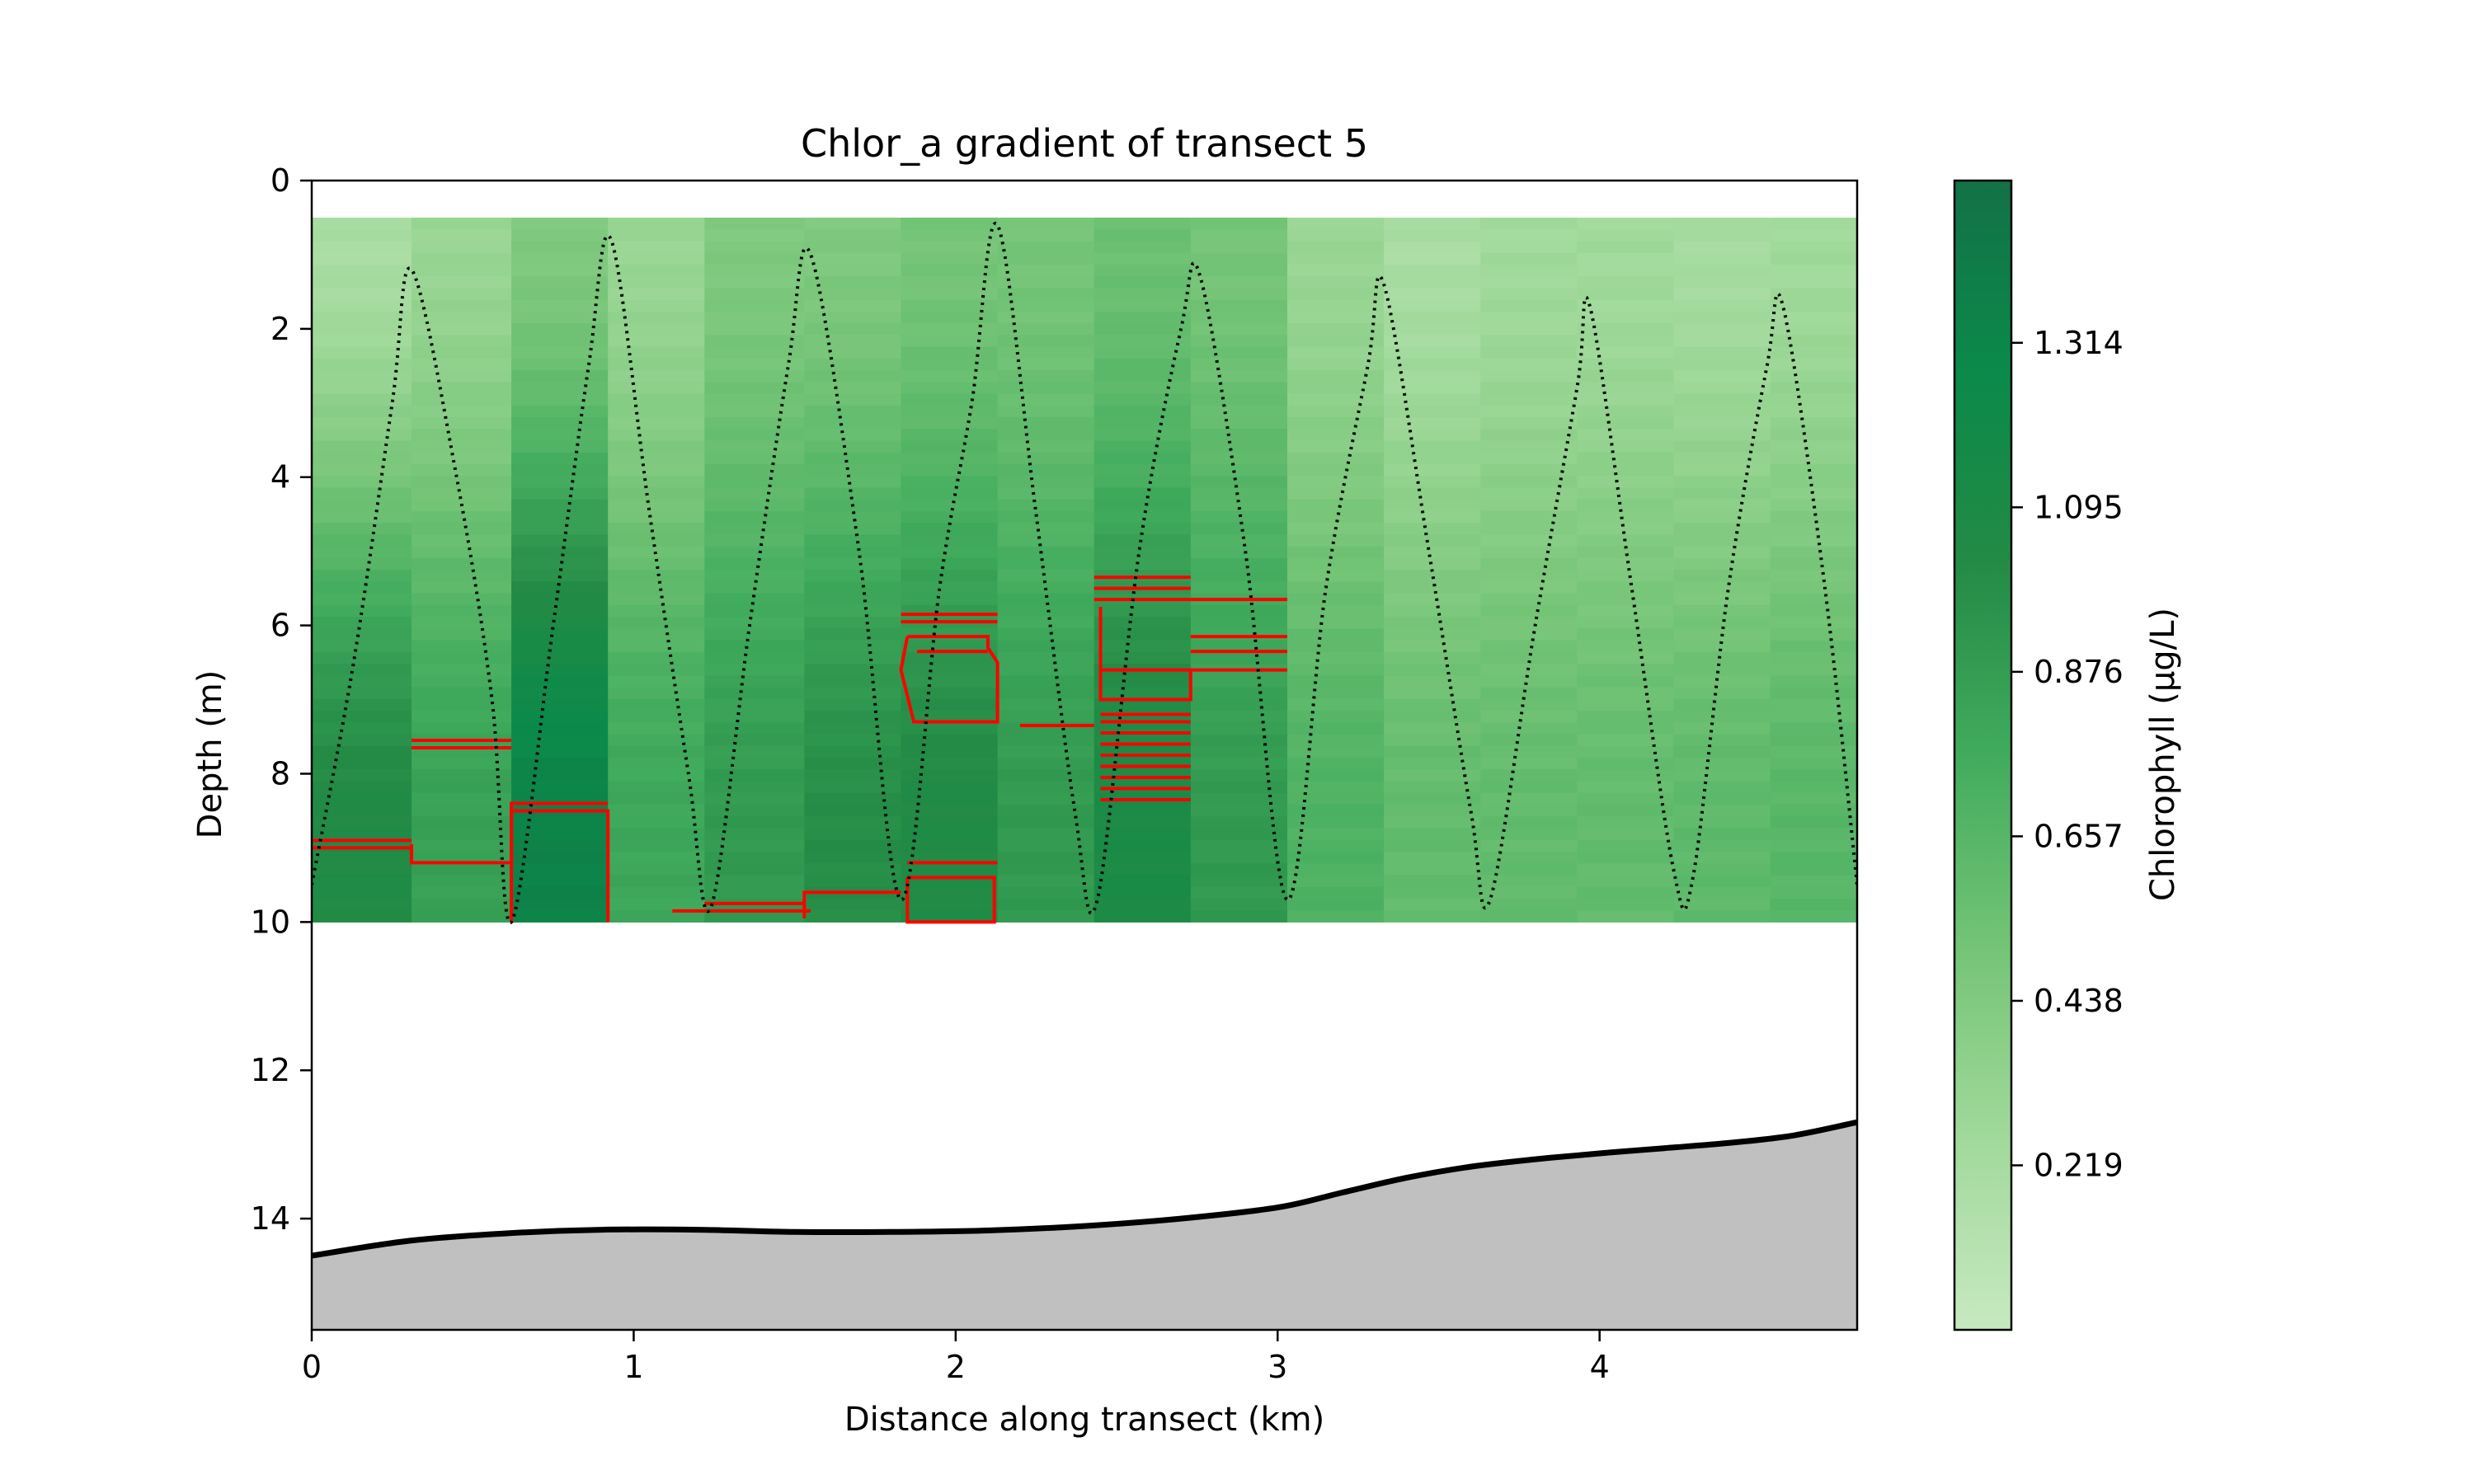  What do you see at coordinates (2163, 754) in the screenshot?
I see `colorbar-label: Chlorophyll (µg/L)` at bounding box center [2163, 754].